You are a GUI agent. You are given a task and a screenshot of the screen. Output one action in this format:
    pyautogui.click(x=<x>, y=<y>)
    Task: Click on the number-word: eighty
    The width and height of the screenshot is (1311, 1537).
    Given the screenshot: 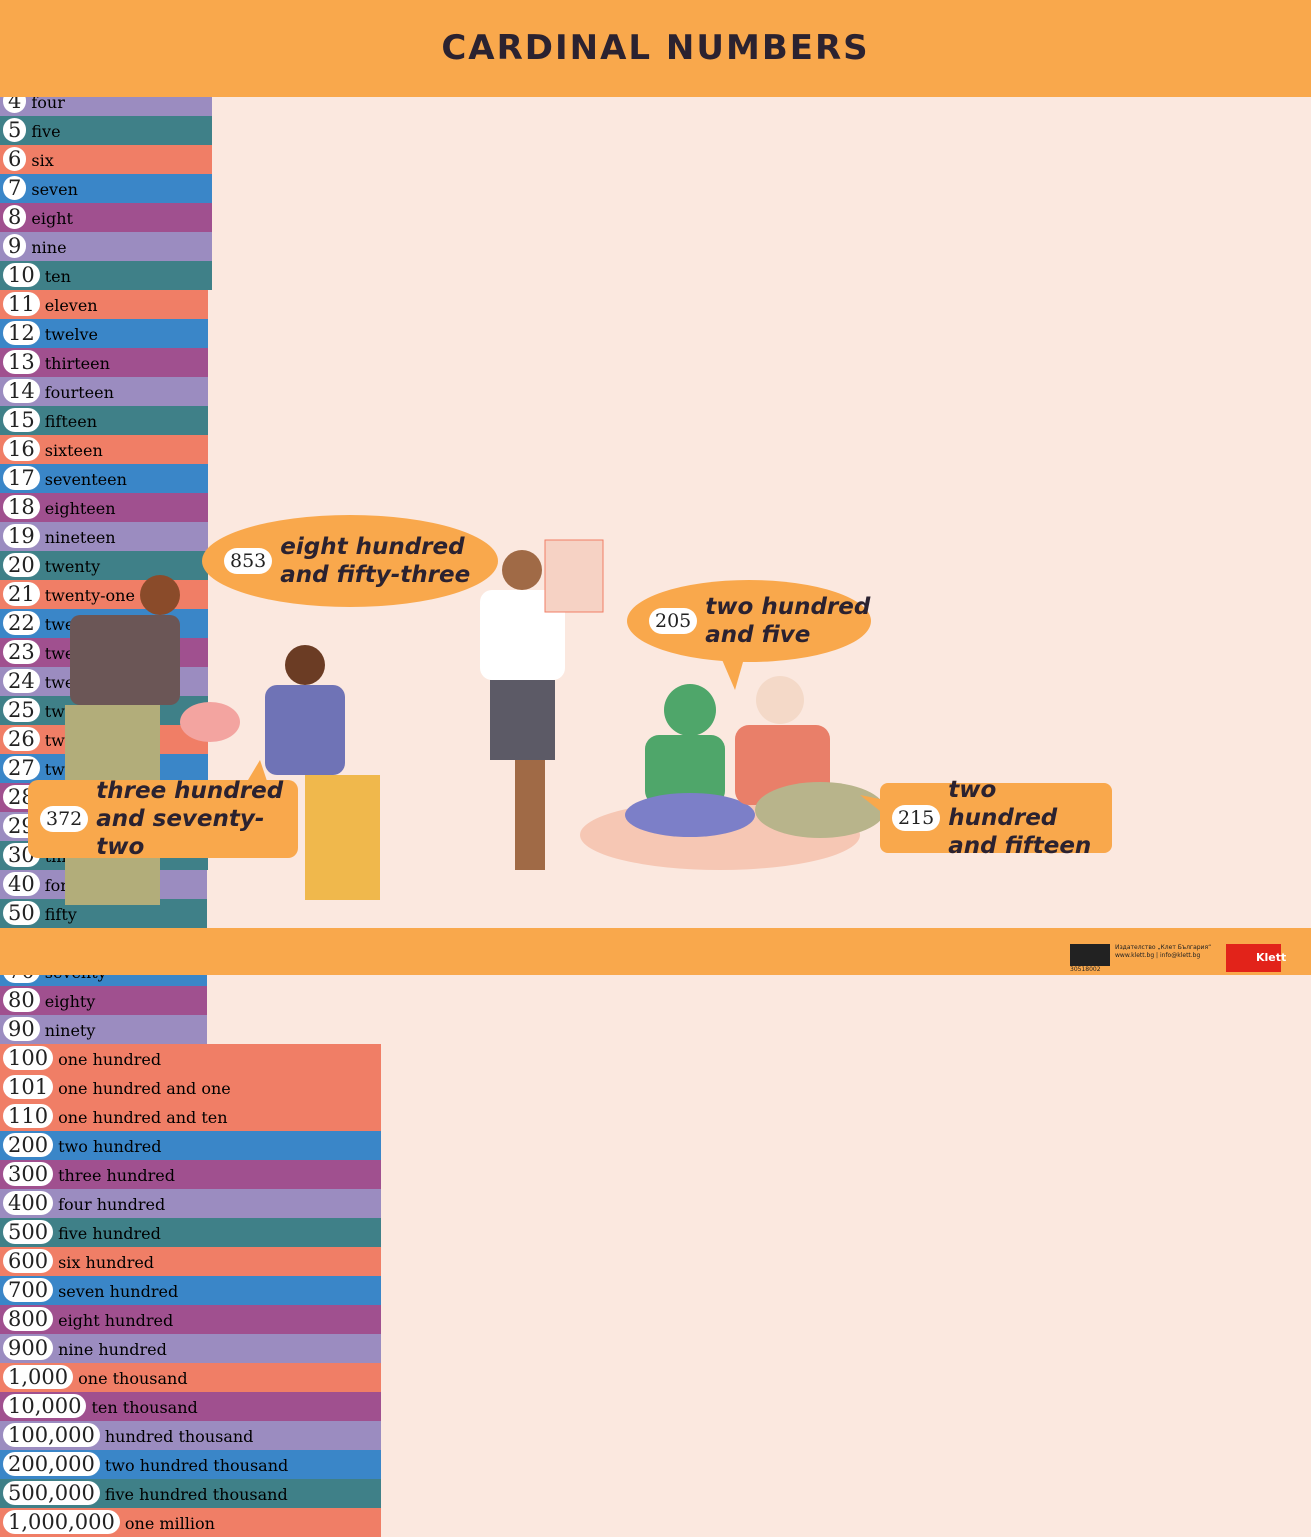 What is the action you would take?
    pyautogui.click(x=70, y=1001)
    